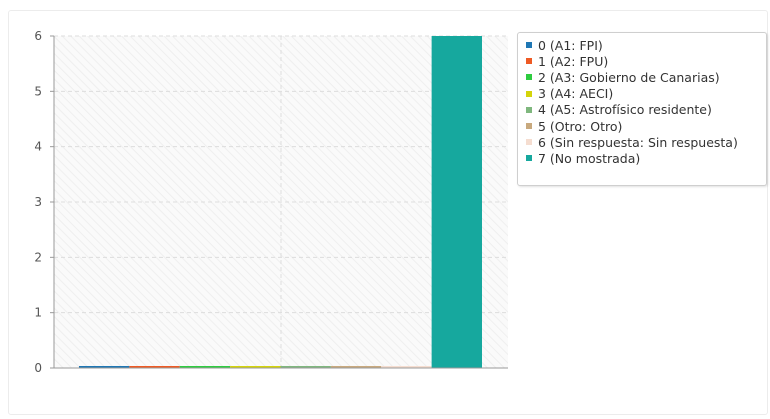 The width and height of the screenshot is (770, 419). Describe the element at coordinates (38, 36) in the screenshot. I see `y-tick-label: 6` at that location.